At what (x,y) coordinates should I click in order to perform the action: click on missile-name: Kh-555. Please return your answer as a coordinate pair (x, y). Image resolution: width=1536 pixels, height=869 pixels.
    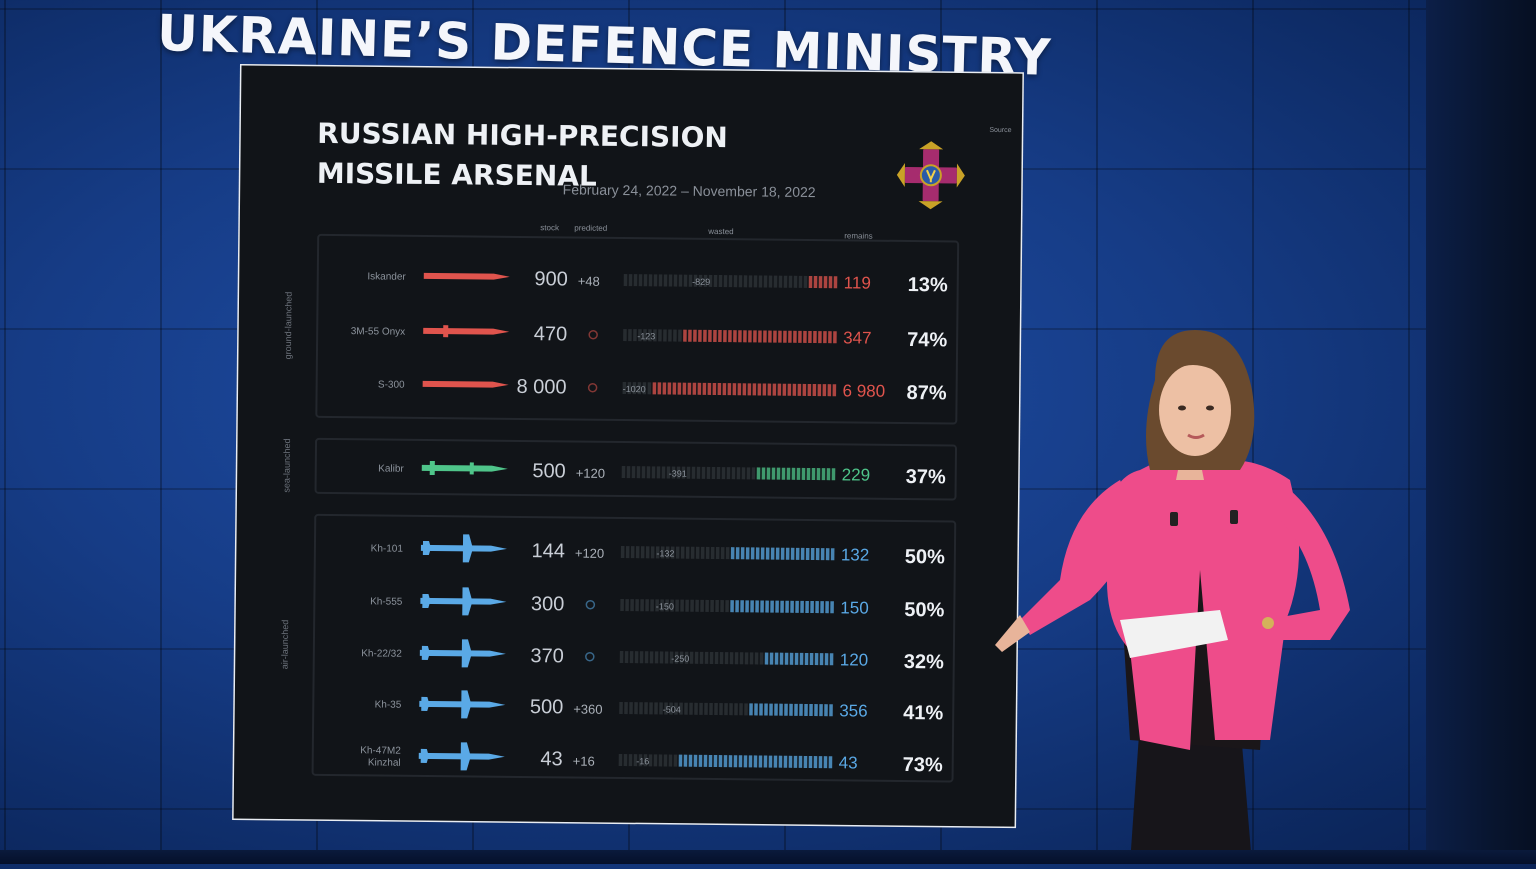
    Looking at the image, I should click on (386, 601).